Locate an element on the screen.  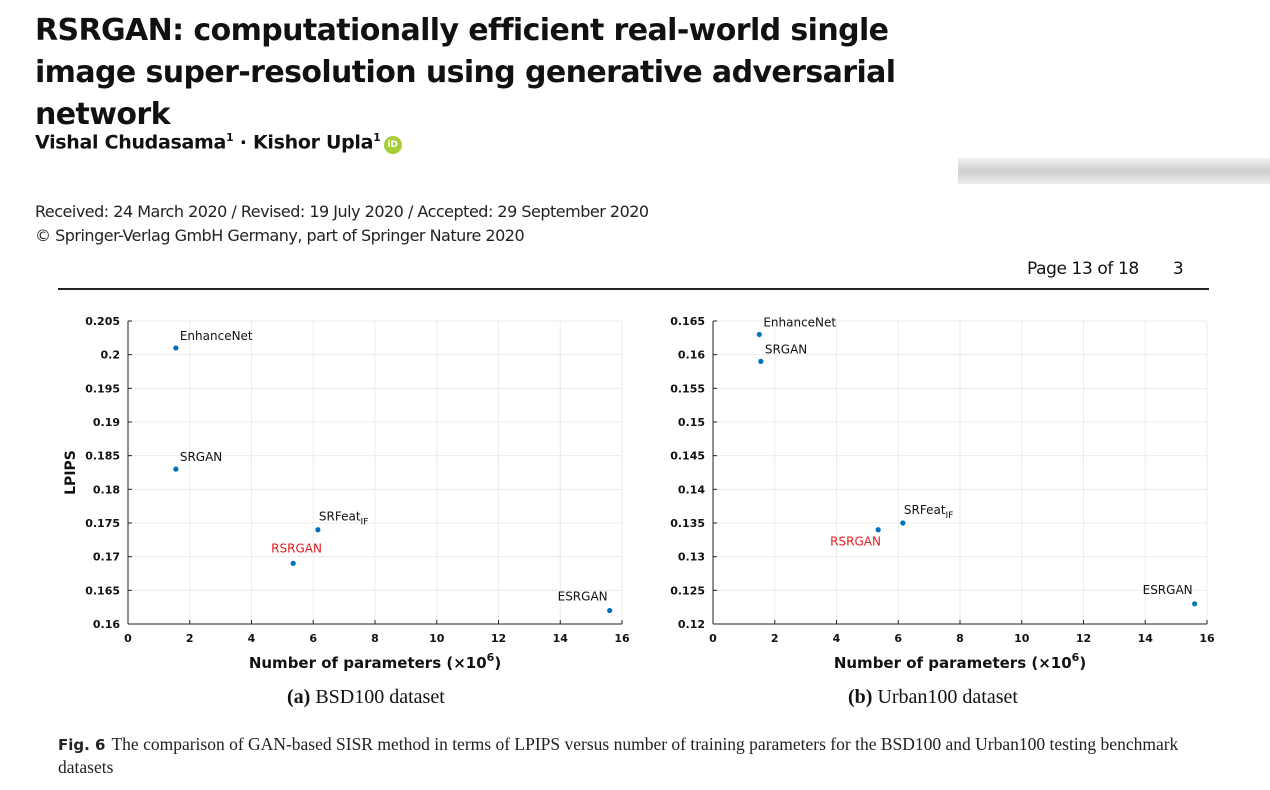
y-tick-label: 0.195 is located at coordinates (102, 388).